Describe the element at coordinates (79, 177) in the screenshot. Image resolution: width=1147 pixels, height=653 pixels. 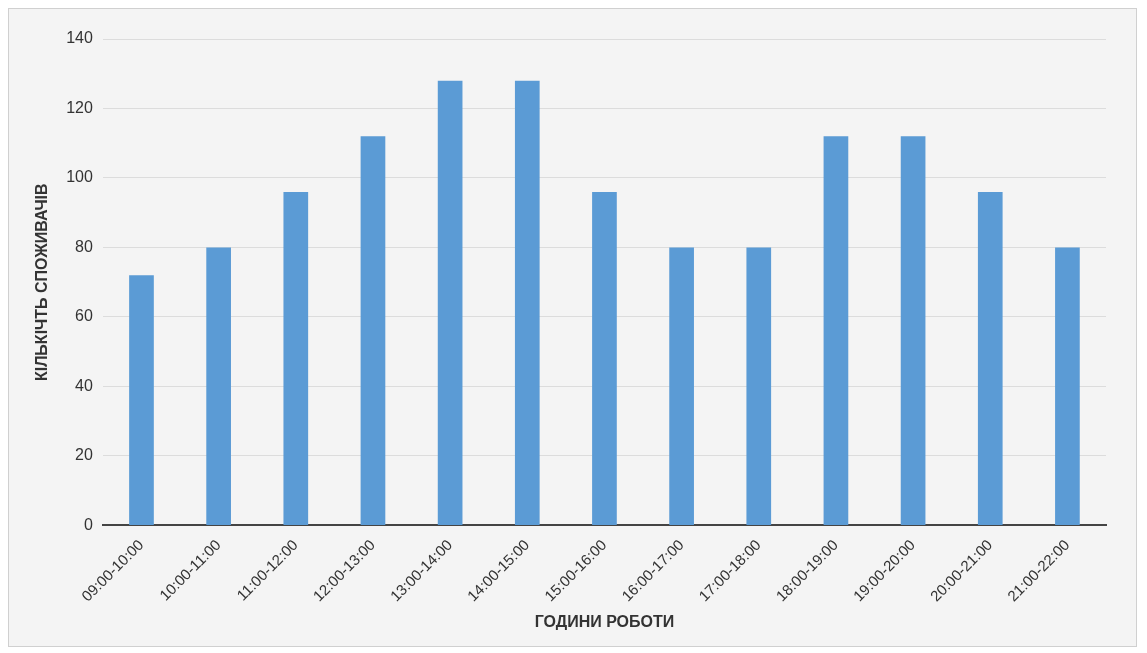
I see `y-tick-label: 100` at that location.